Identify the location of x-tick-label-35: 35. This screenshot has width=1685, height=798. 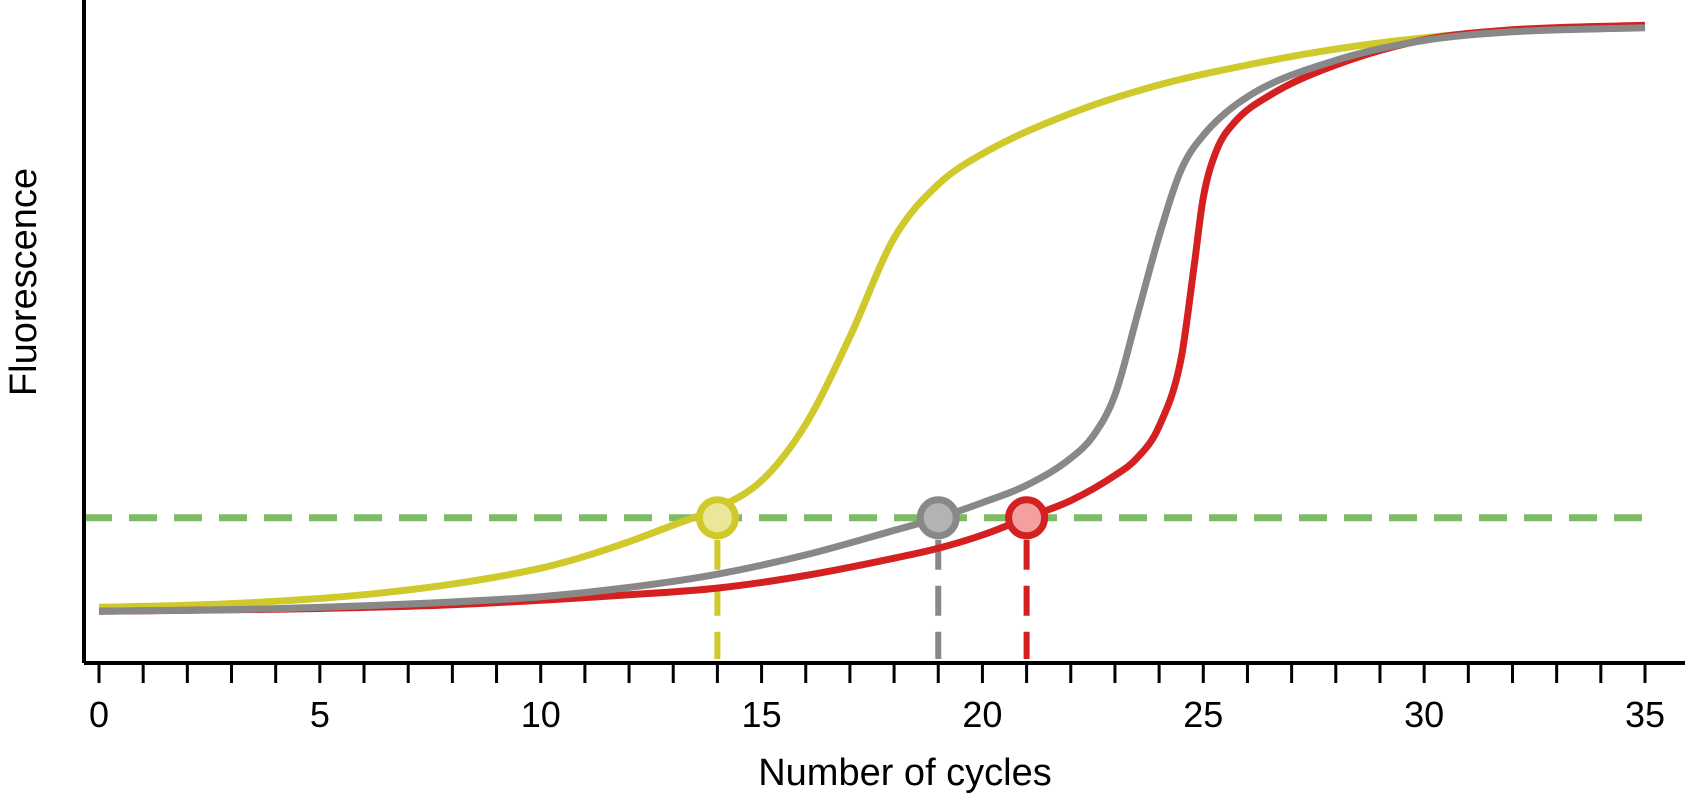
(1645, 714).